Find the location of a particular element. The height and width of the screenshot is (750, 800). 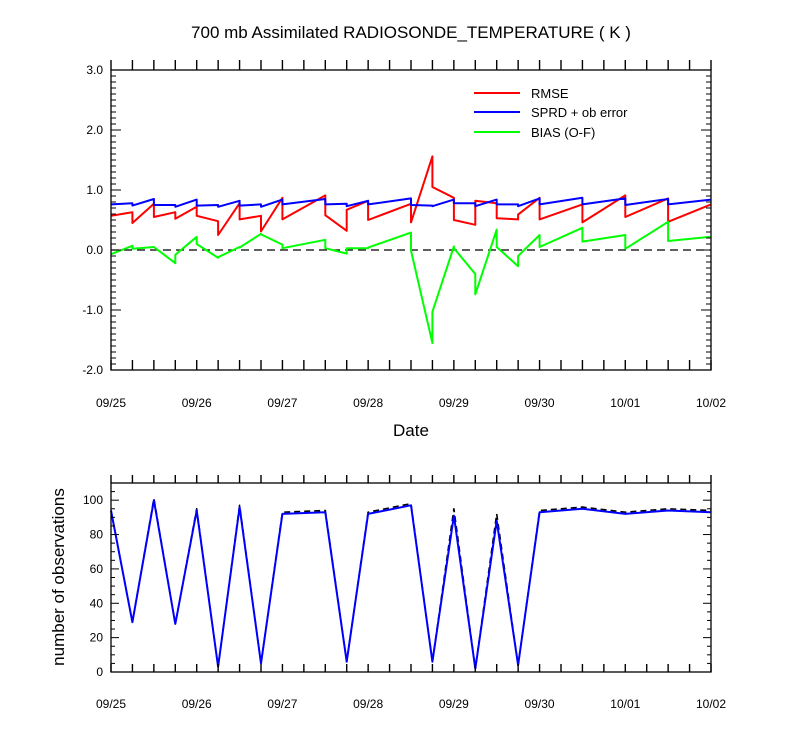

bottom-x-tick-label: 09/29 is located at coordinates (454, 704).